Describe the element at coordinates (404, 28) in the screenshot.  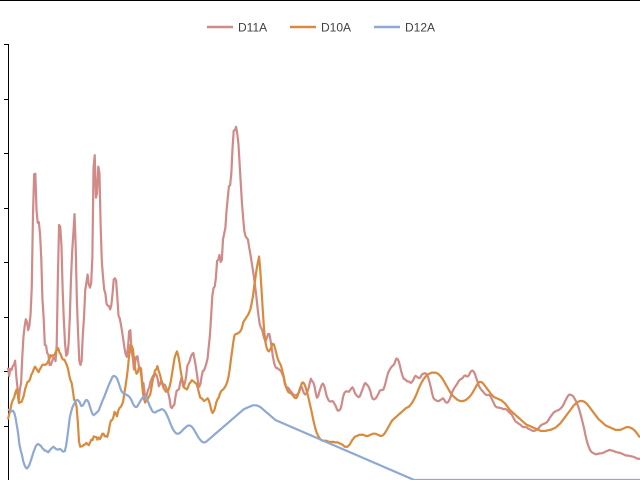
I see `legend-item-d12a: D12A` at that location.